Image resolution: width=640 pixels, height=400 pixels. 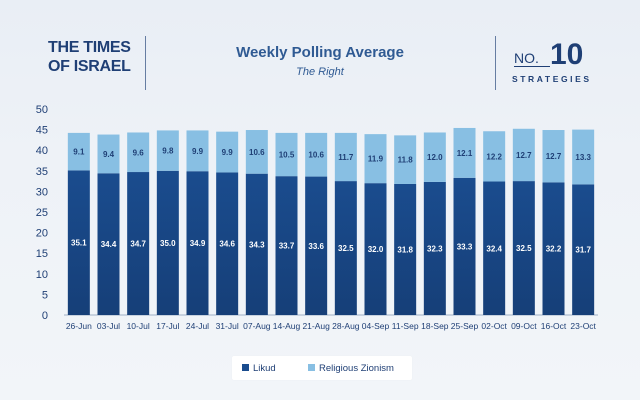 What do you see at coordinates (526, 58) in the screenshot?
I see `badge-prefix: NO.` at bounding box center [526, 58].